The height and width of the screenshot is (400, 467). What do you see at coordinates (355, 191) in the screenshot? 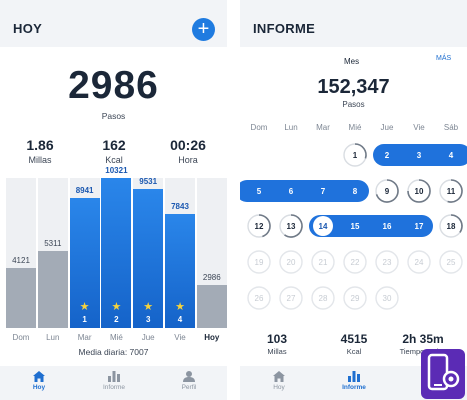
I see `calendar-day: 8` at bounding box center [355, 191].